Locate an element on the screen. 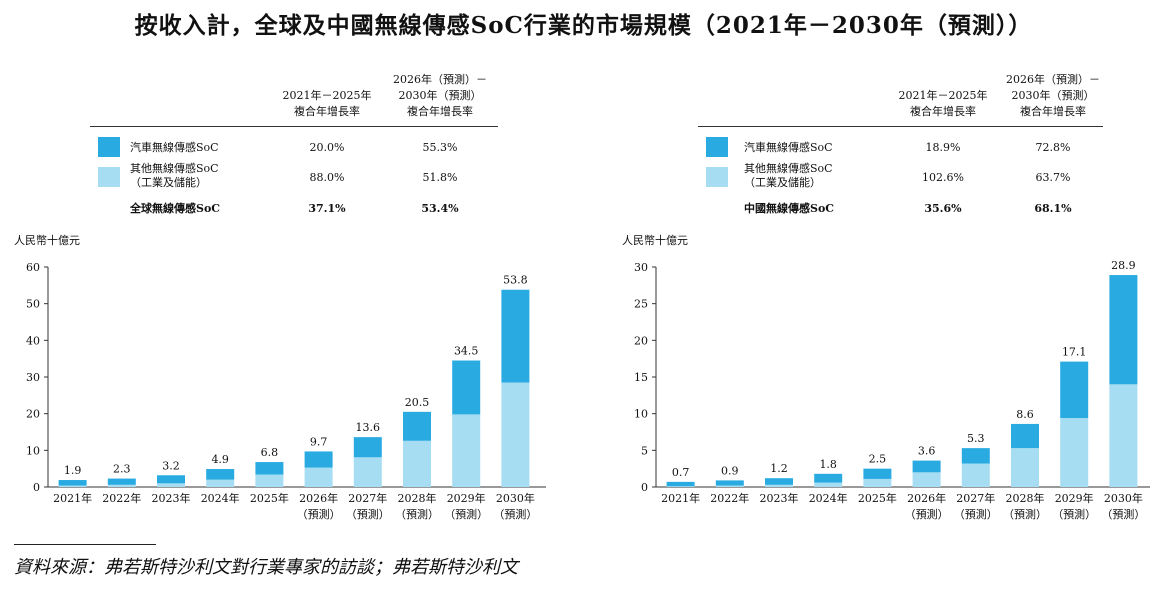  total-label: 5.3 is located at coordinates (976, 438).